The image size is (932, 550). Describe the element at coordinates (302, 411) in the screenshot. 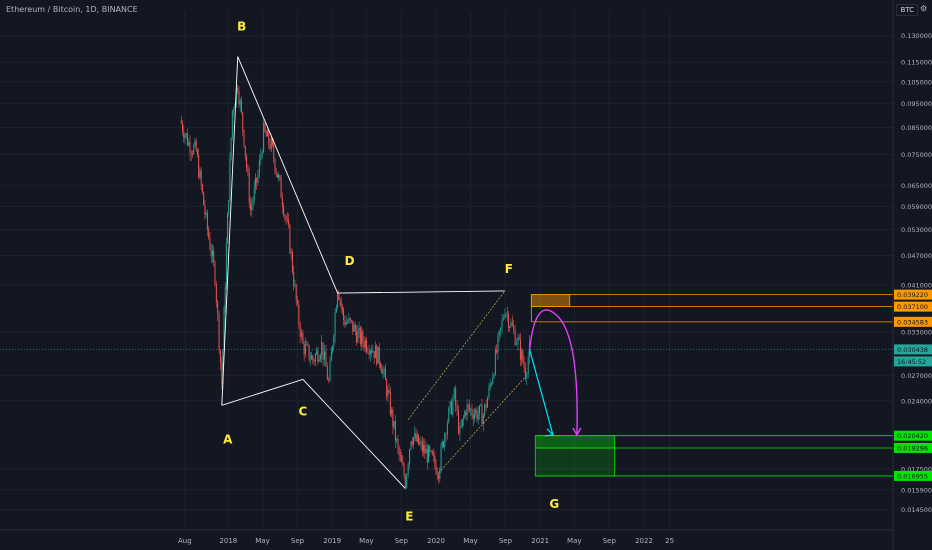

I see `wave-label-c: C` at that location.